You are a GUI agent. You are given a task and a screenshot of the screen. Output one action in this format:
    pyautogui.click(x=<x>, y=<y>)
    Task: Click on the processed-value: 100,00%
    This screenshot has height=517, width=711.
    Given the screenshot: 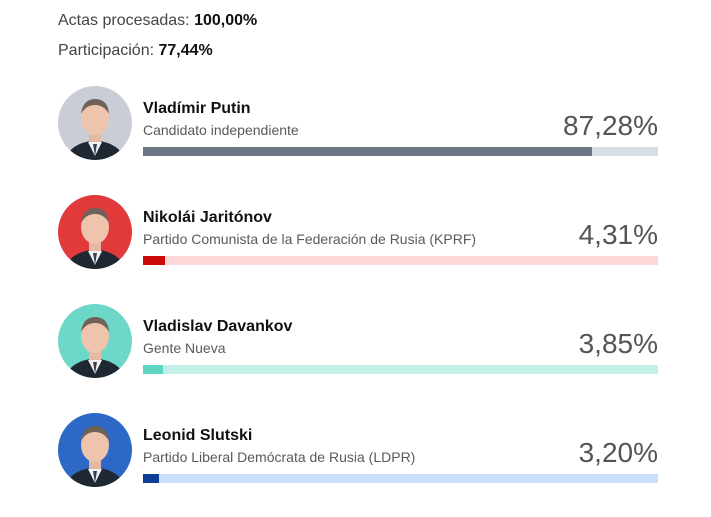 What is the action you would take?
    pyautogui.click(x=226, y=20)
    